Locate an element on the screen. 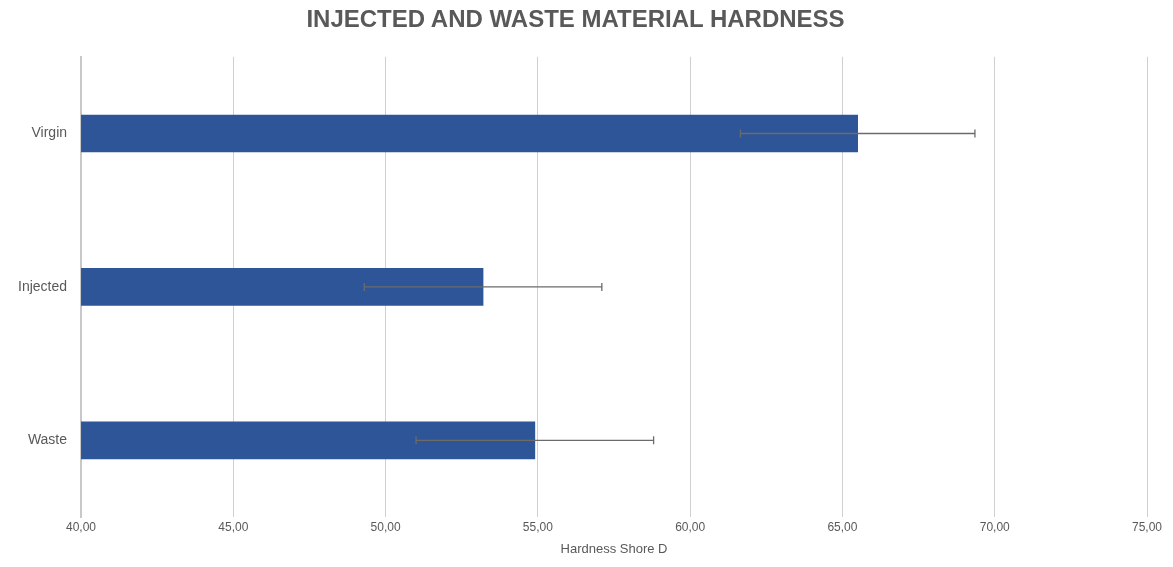 The width and height of the screenshot is (1173, 567). chart-title: INJECTED AND WASTE MATERIAL HARDNESS is located at coordinates (575, 19).